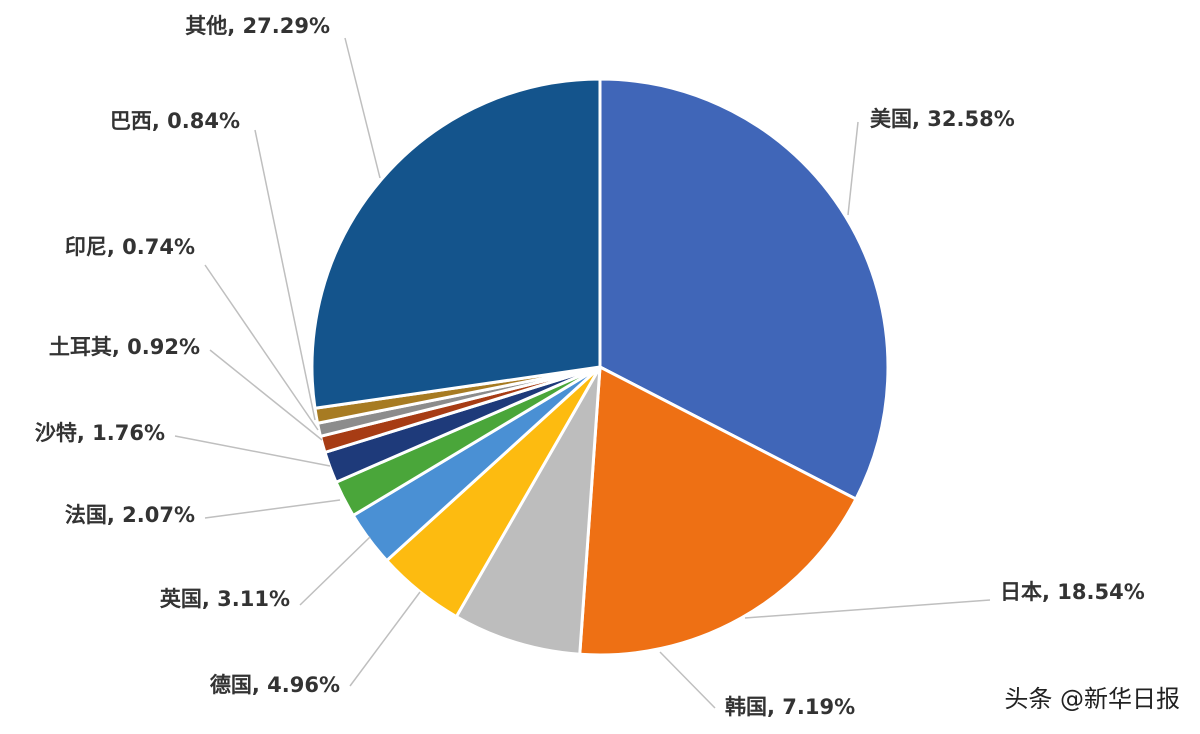 This screenshot has height=734, width=1200. I want to click on slice-label: 沙特, 1.76%, so click(100, 433).